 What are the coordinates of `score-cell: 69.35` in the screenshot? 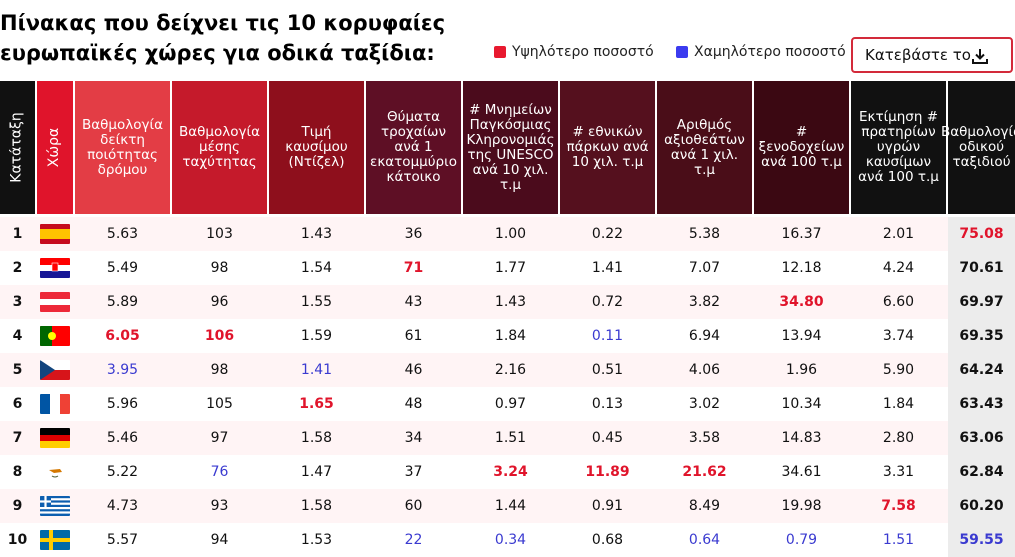 It's located at (981, 336).